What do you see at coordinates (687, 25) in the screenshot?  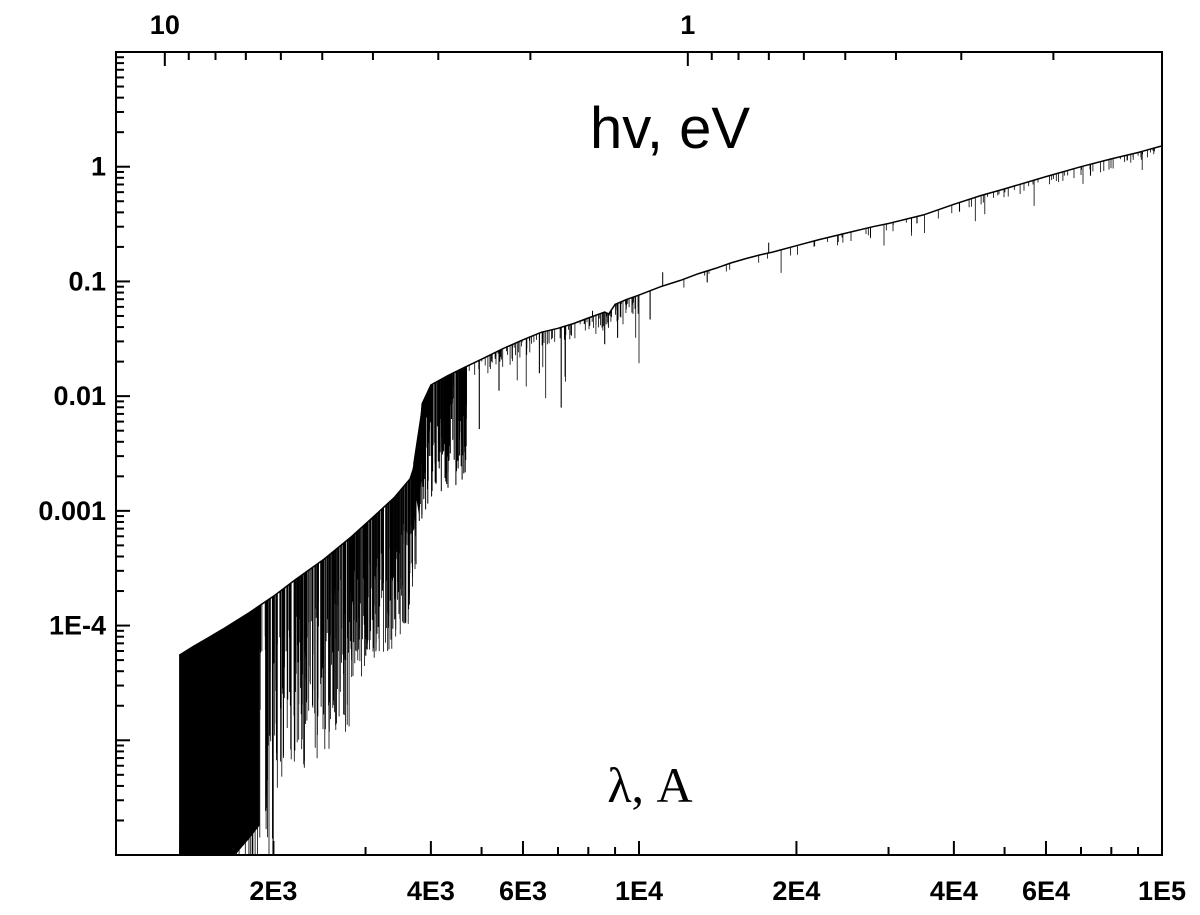 I see `x2-tick-label: 1` at bounding box center [687, 25].